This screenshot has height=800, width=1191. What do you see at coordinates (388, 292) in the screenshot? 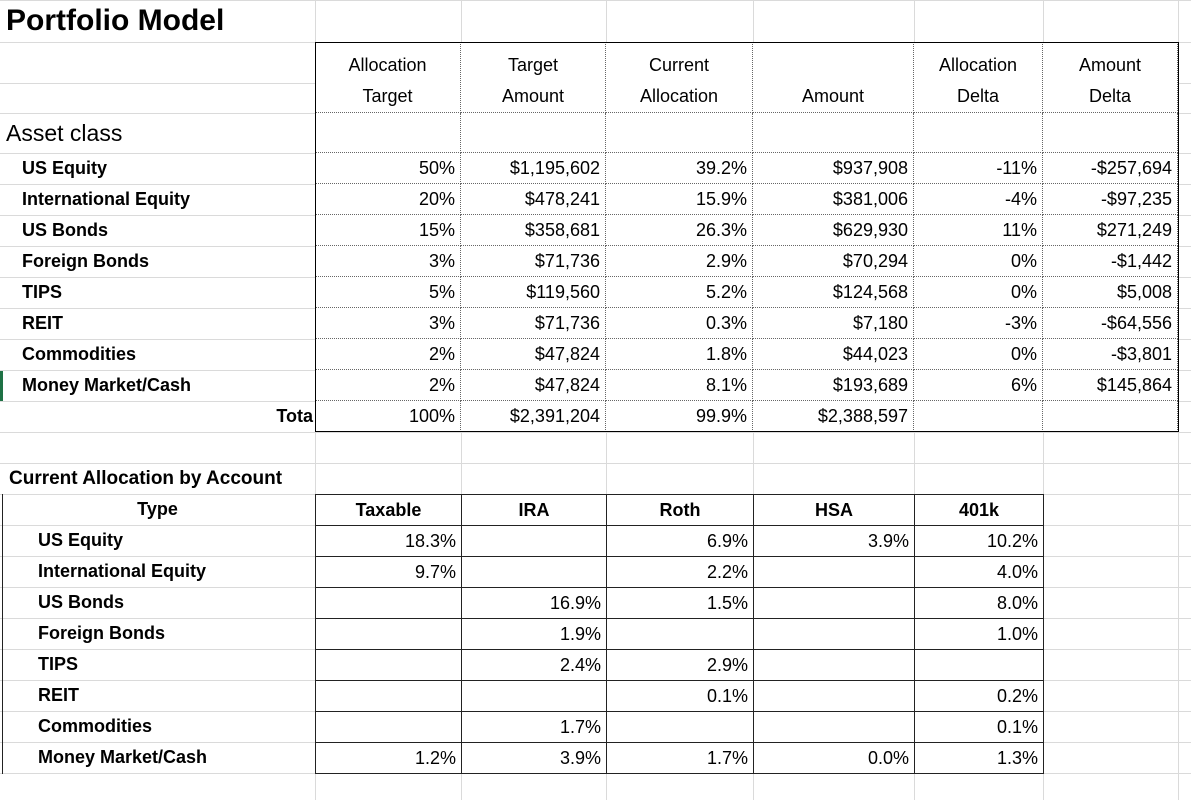
I see `cell: 5%` at bounding box center [388, 292].